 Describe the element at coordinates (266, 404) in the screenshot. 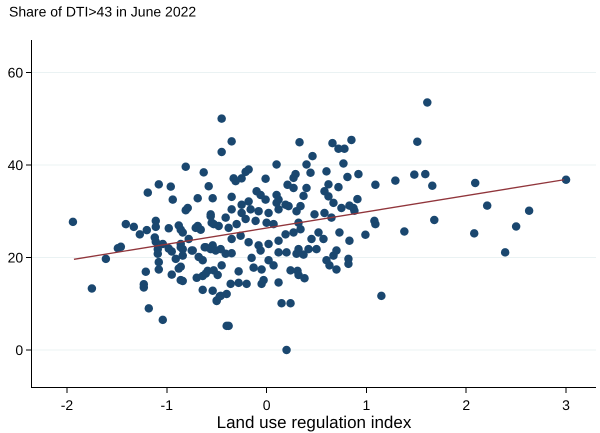

I see `x-tick-label: 0` at that location.